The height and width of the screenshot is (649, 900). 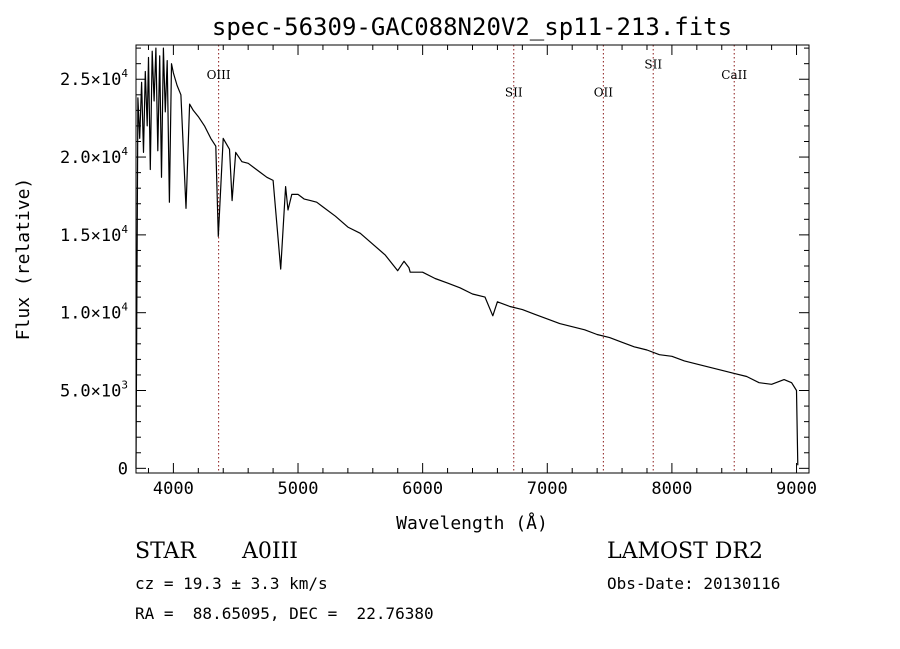 What do you see at coordinates (123, 469) in the screenshot?
I see `y-tick-label-0: 0` at bounding box center [123, 469].